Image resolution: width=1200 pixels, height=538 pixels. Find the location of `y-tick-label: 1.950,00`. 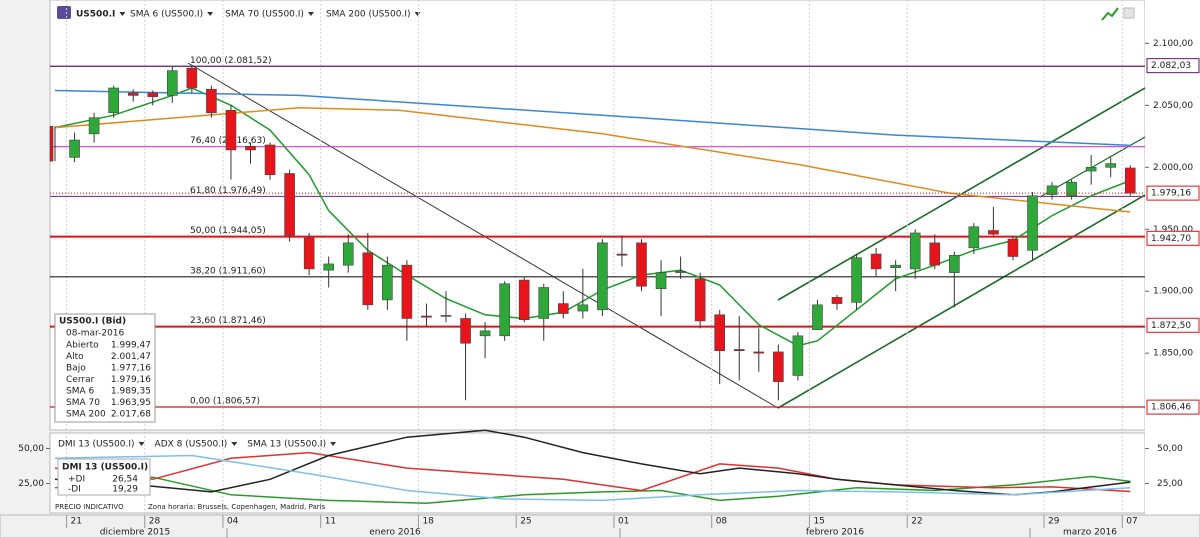

y-tick-label: 1.950,00 is located at coordinates (1173, 230).